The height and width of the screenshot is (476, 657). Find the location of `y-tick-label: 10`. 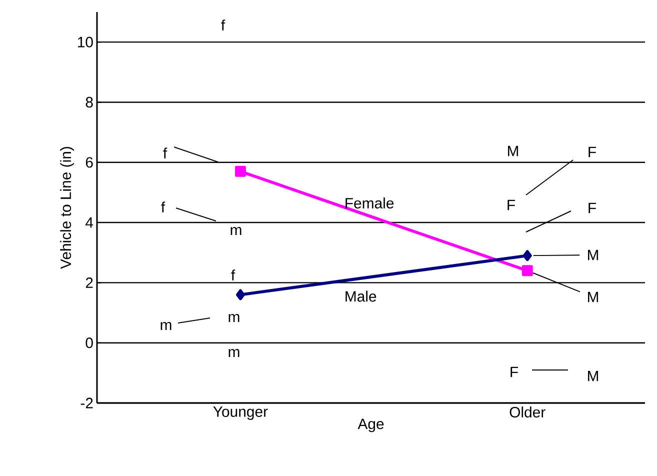

y-tick-label: 10 is located at coordinates (85, 42).